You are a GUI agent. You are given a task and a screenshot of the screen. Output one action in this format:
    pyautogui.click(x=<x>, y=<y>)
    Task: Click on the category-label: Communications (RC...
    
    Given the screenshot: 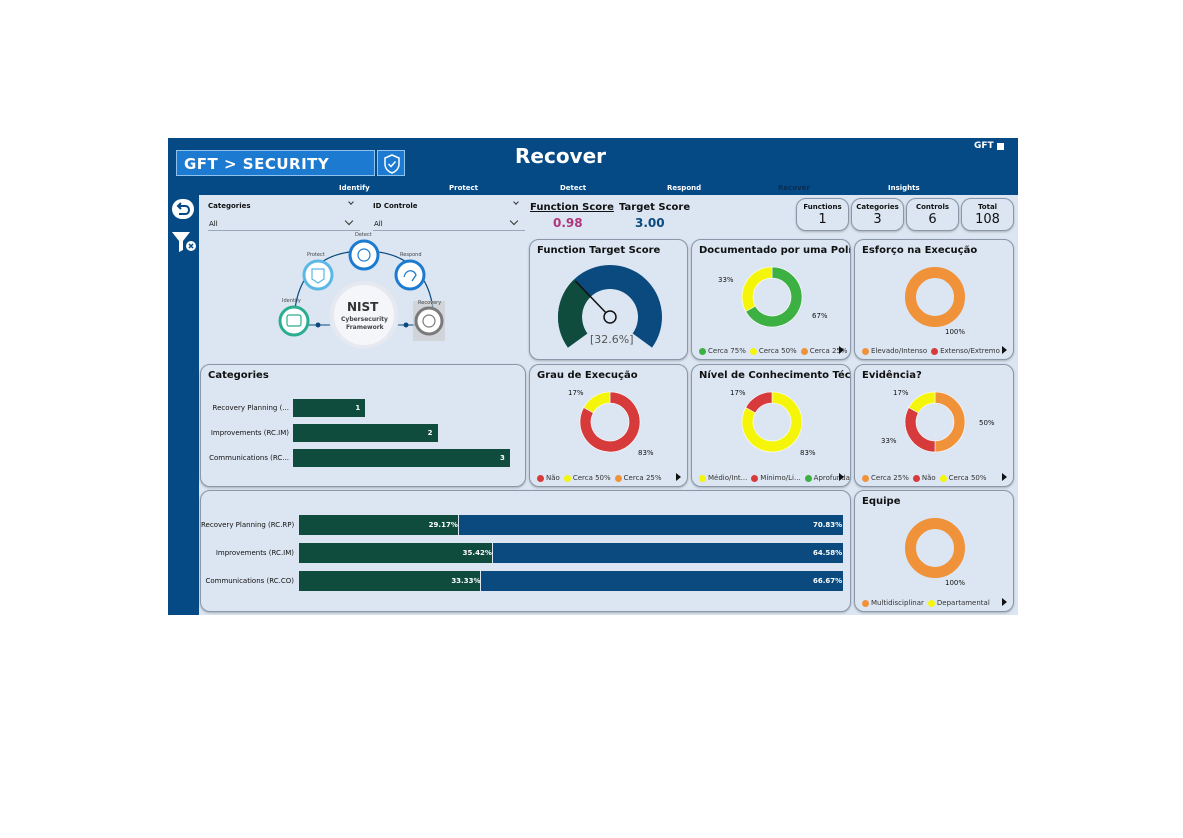 What is the action you would take?
    pyautogui.click(x=249, y=458)
    